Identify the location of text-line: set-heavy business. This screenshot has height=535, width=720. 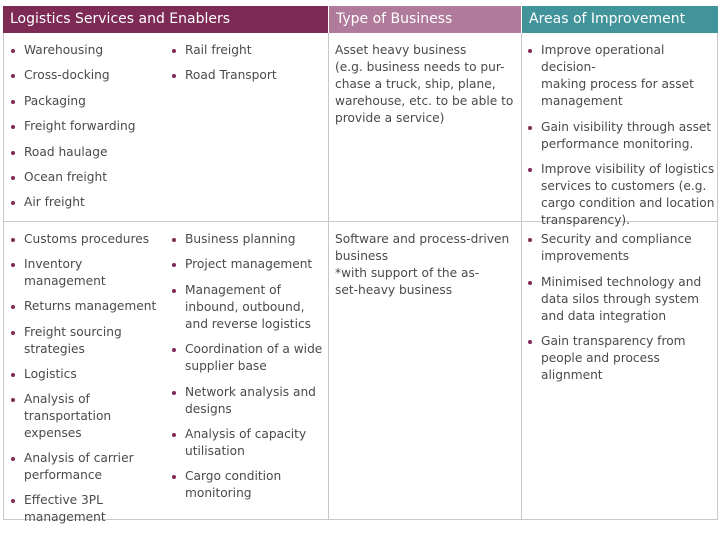
(394, 290).